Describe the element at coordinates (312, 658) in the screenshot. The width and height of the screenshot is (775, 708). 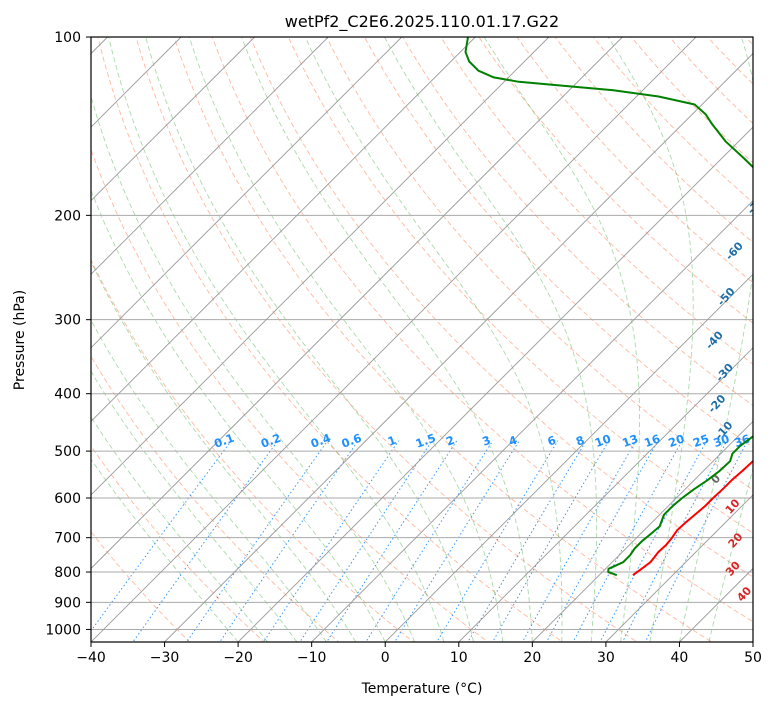
I see `x-tick-label: −10` at that location.